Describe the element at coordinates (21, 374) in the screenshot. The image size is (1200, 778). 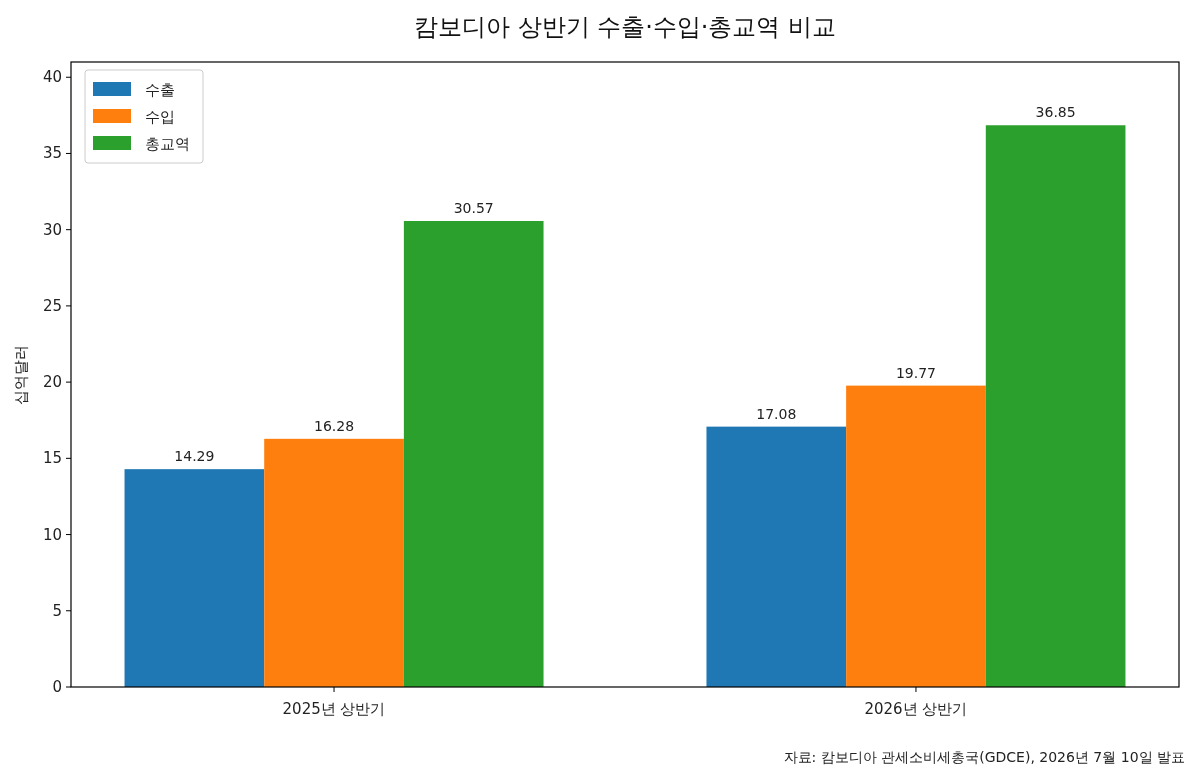
I see `y-axis-title: 십억달러` at that location.